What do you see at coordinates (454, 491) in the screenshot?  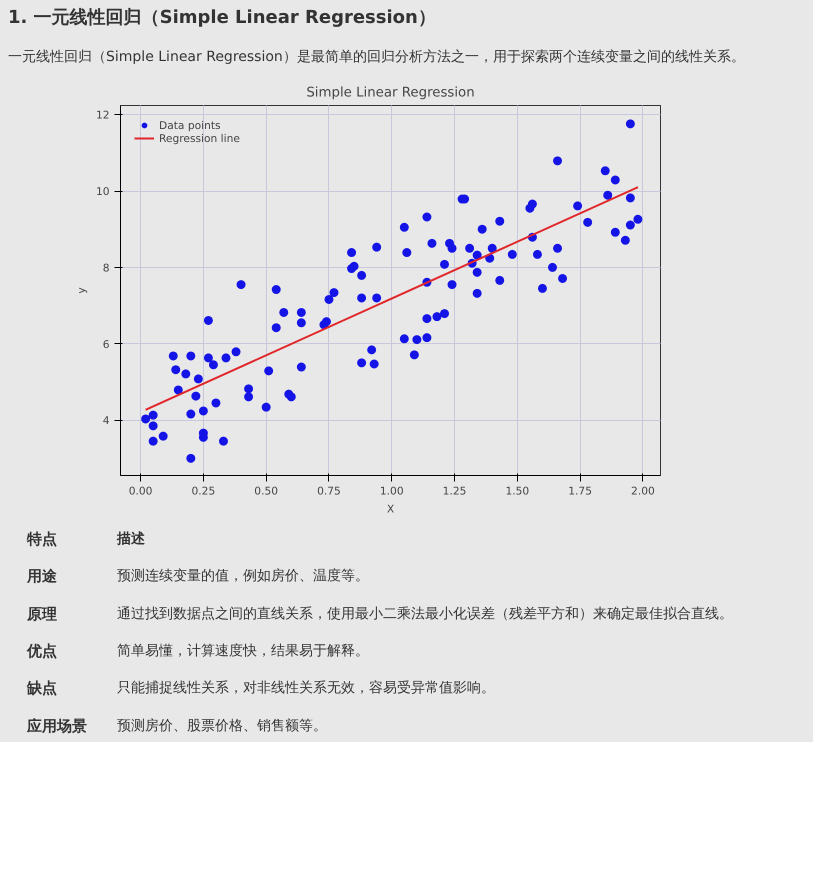 I see `x-tick-label: 1.25` at bounding box center [454, 491].